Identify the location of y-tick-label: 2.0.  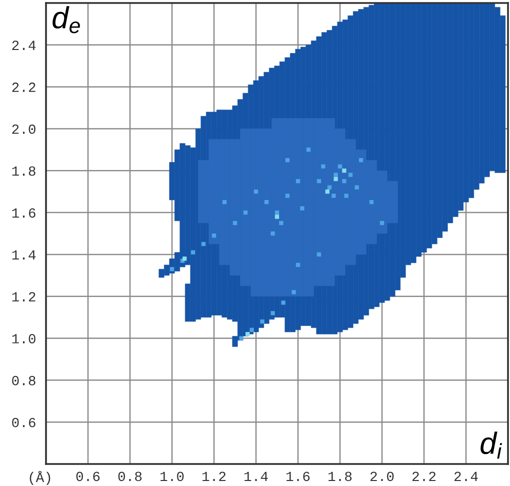
(24, 129).